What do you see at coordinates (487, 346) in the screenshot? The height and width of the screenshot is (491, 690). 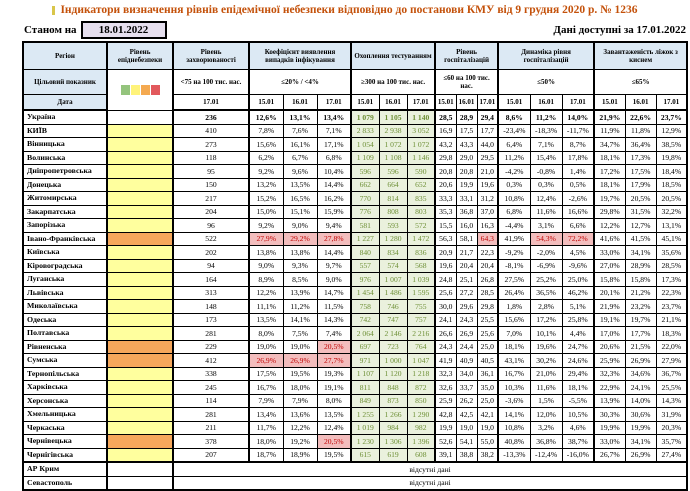 I see `hosp-cell: 25,0` at bounding box center [487, 346].